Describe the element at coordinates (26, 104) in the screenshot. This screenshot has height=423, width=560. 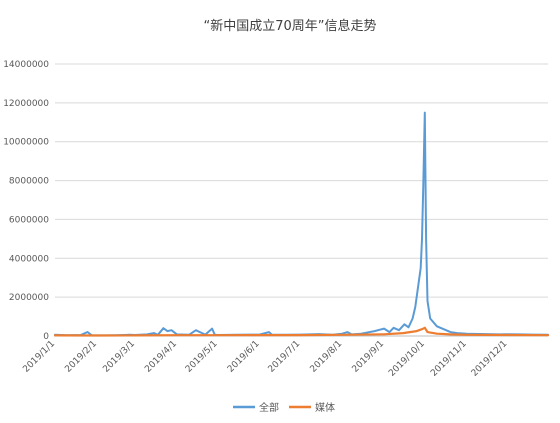
I see `y-tick-label: 12000000` at that location.